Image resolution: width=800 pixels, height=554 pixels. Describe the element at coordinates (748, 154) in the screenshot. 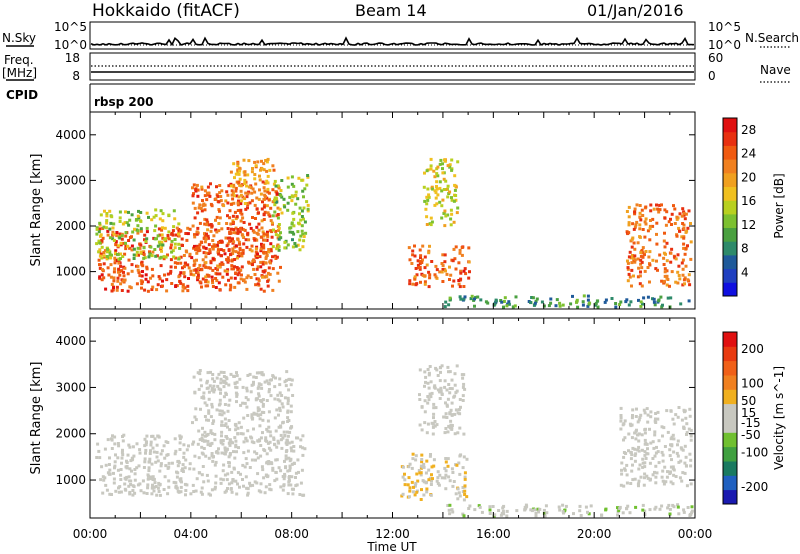

I see `power-colorbar-tick: 24` at that location.